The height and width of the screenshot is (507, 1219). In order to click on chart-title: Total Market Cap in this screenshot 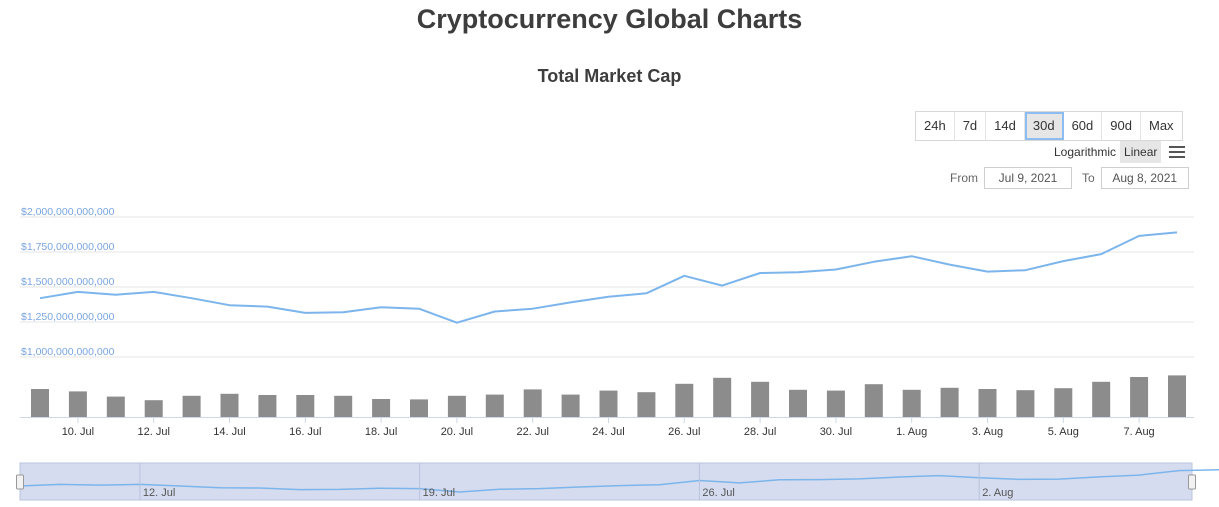, I will do `click(609, 76)`.